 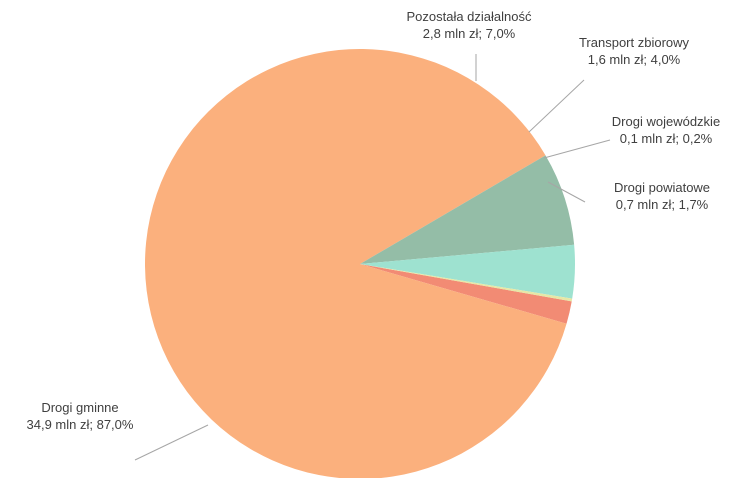 I want to click on data-label: Pozostała działalność 2,8 mln zł; 7,0%, so click(x=469, y=25).